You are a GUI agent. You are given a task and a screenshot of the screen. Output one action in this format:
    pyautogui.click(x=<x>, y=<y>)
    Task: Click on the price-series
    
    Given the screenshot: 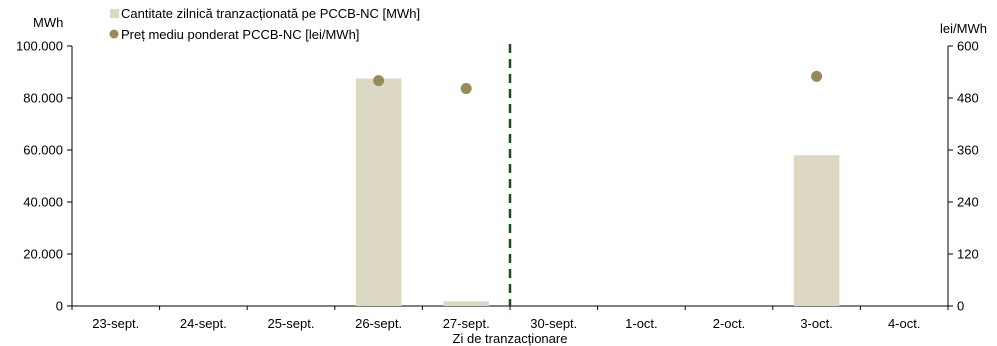 What is the action you would take?
    pyautogui.click(x=598, y=82)
    